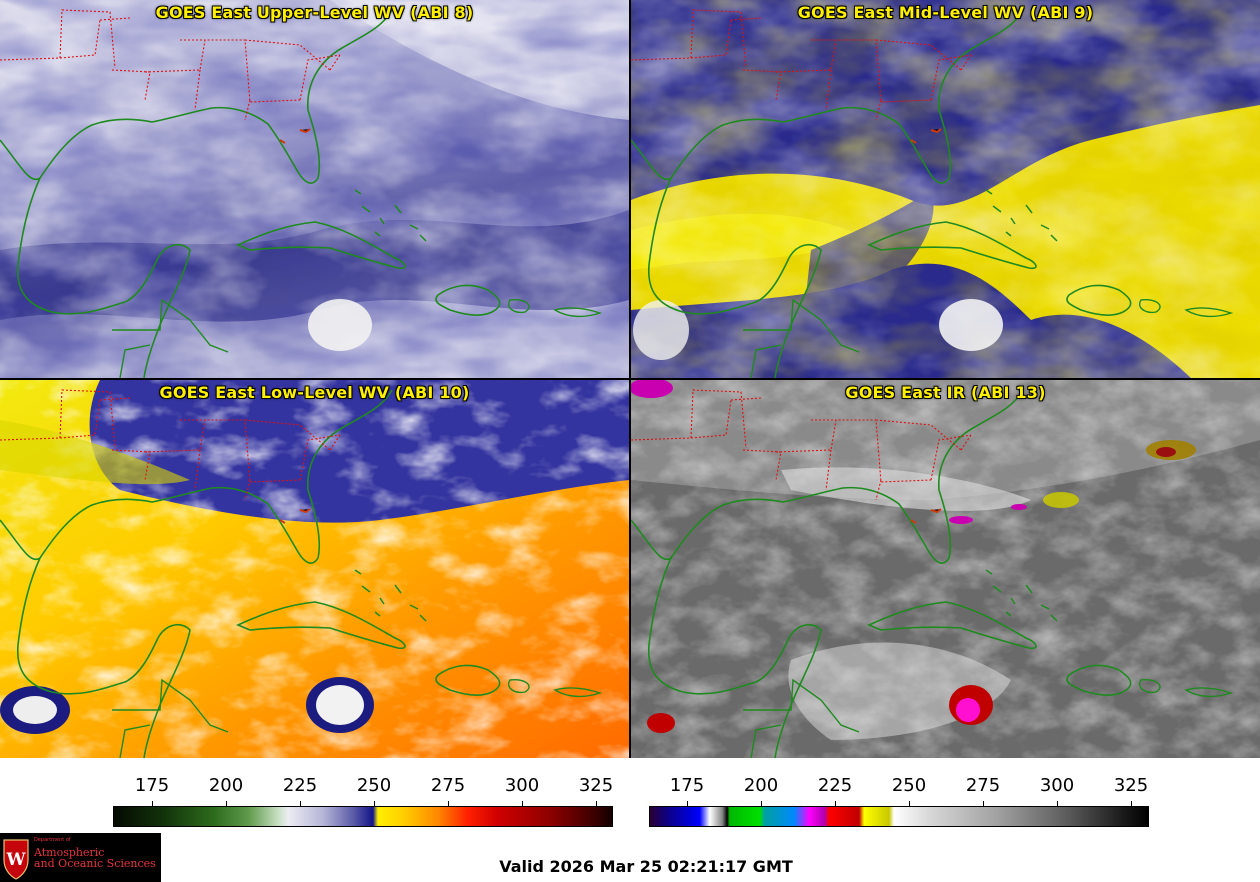 The height and width of the screenshot is (882, 1260). What do you see at coordinates (448, 785) in the screenshot?
I see `wv-tick-label: 275` at bounding box center [448, 785].